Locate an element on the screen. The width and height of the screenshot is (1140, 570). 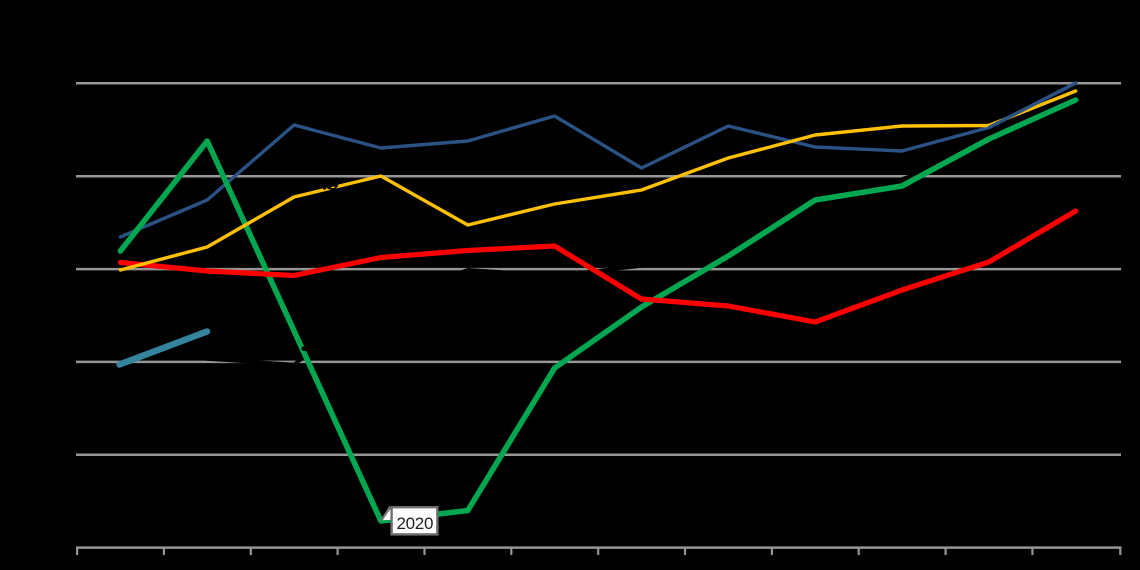
svg-text: 2020 is located at coordinates (414, 523).